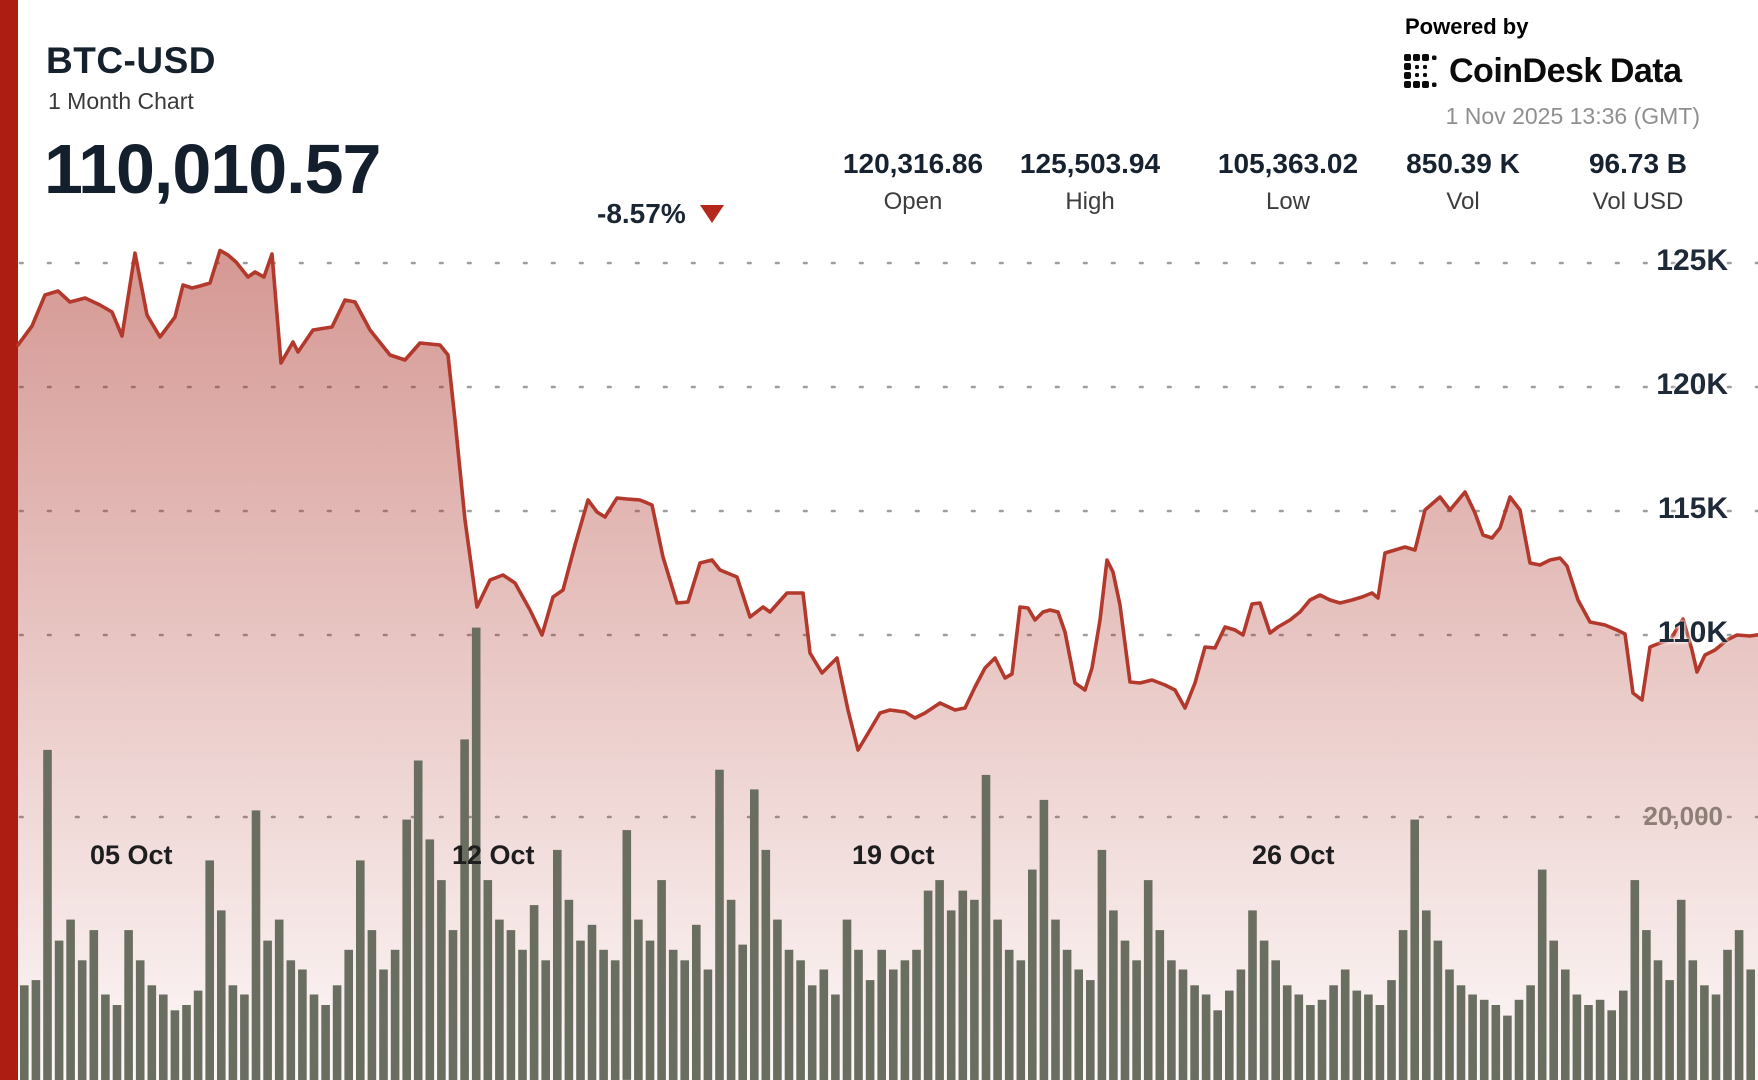 The height and width of the screenshot is (1080, 1758). I want to click on powered-by-label: Powered by, so click(1467, 26).